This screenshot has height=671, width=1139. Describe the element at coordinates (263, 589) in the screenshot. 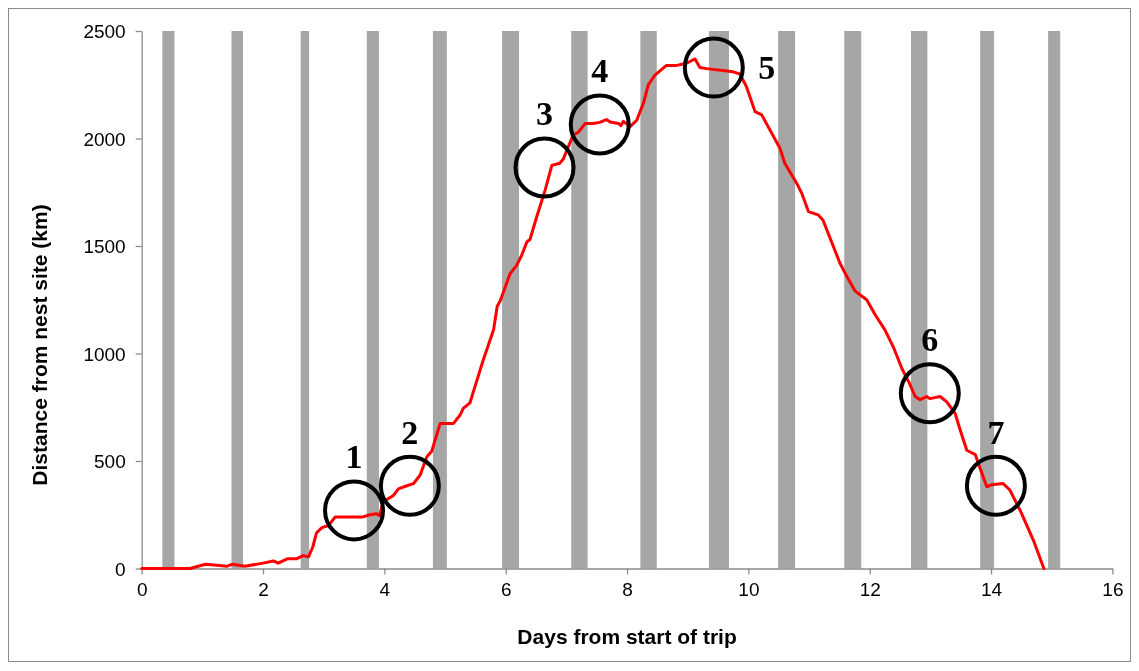

I see `x-tick-label: 2` at that location.